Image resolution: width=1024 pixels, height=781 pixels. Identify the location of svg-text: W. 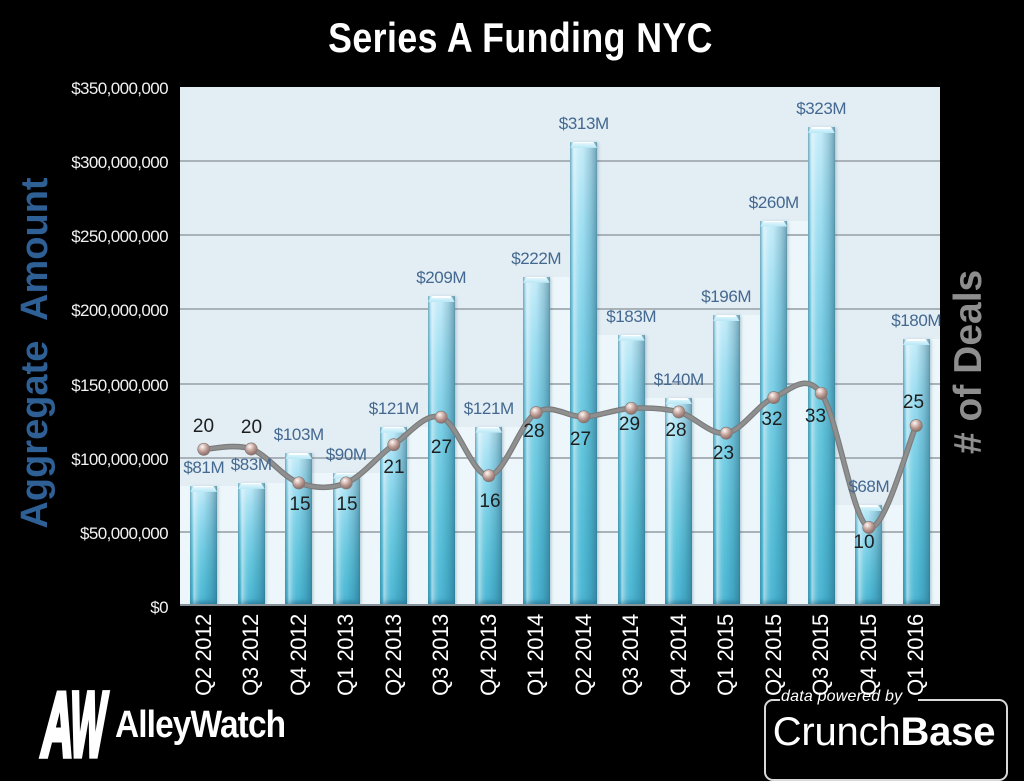
(89, 729).